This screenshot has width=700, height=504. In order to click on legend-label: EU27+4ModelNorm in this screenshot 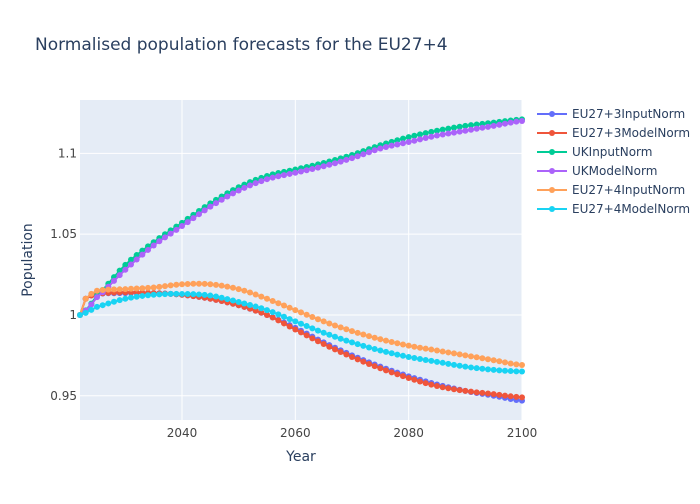, I will do `click(631, 209)`.